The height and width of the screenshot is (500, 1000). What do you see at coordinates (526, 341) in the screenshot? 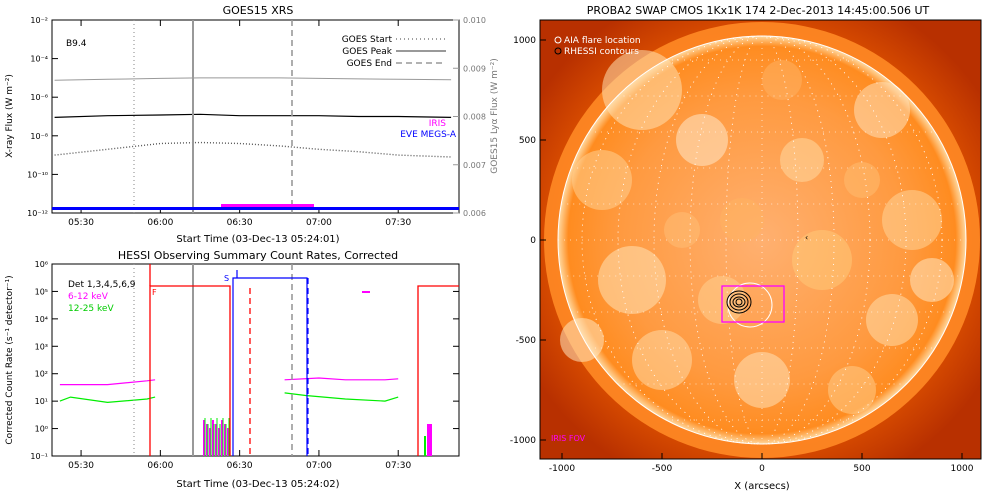
I see `swap-y-tick-label: -500` at bounding box center [526, 341].